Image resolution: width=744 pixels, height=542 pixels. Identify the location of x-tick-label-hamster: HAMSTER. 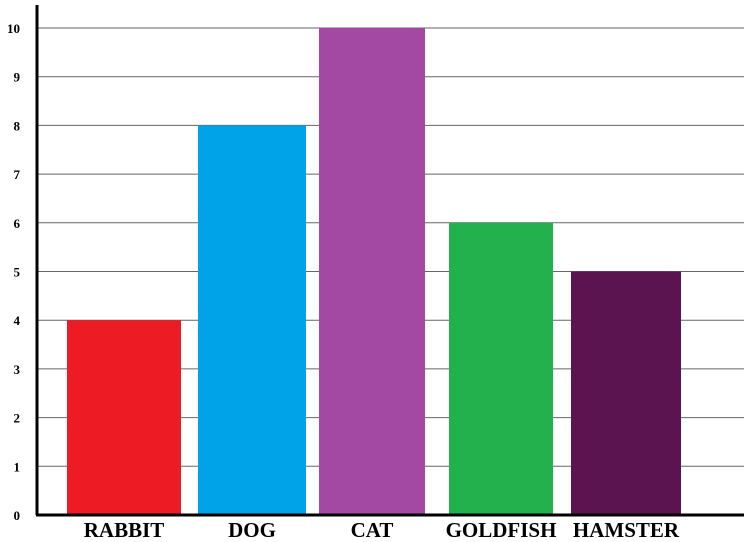
(626, 530).